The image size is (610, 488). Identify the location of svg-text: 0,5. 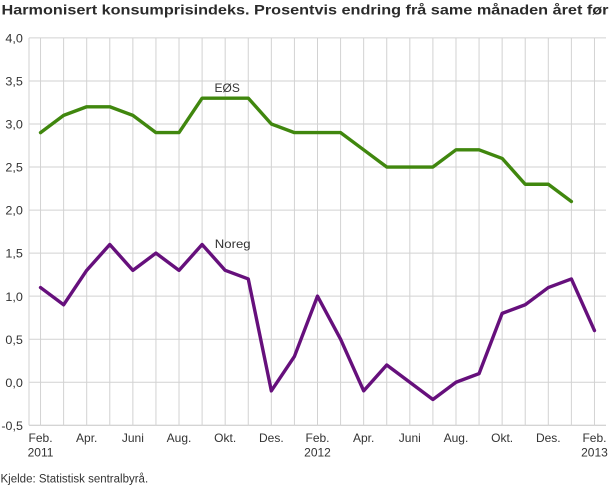
(14, 340).